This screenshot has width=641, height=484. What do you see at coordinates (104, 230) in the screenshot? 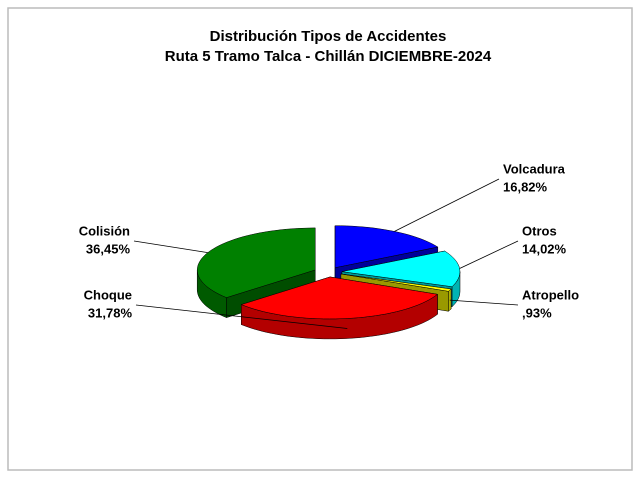
I see `slice-label: Colisión` at bounding box center [104, 230].